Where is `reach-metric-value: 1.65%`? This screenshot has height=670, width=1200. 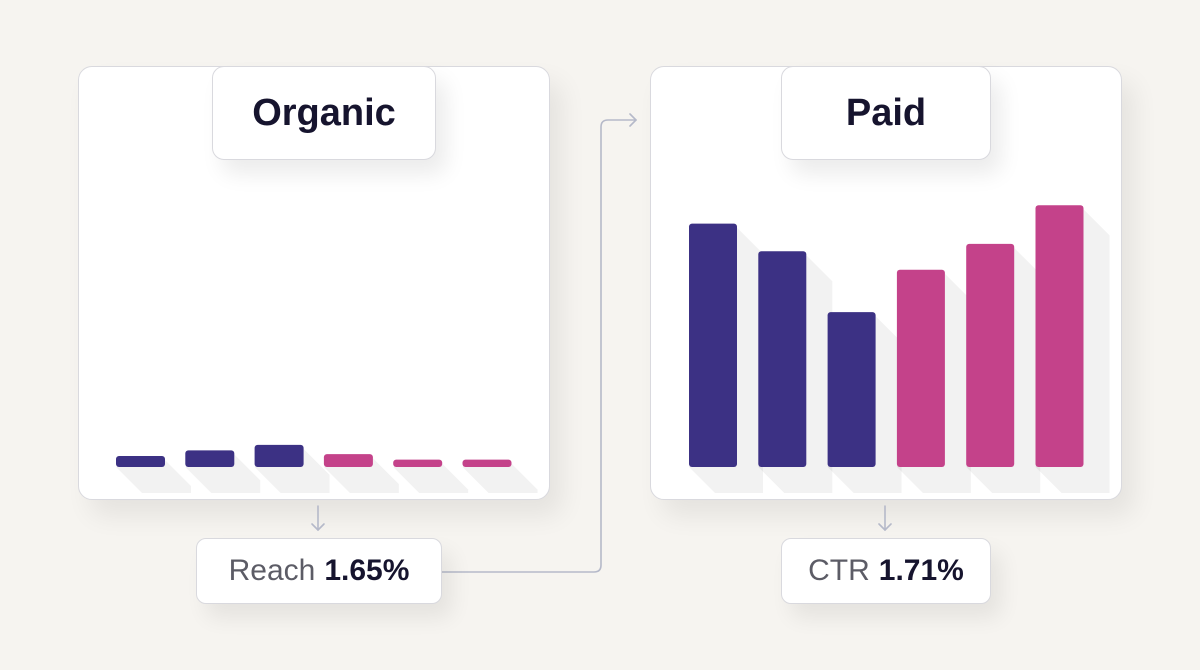 reach-metric-value: 1.65% is located at coordinates (367, 570).